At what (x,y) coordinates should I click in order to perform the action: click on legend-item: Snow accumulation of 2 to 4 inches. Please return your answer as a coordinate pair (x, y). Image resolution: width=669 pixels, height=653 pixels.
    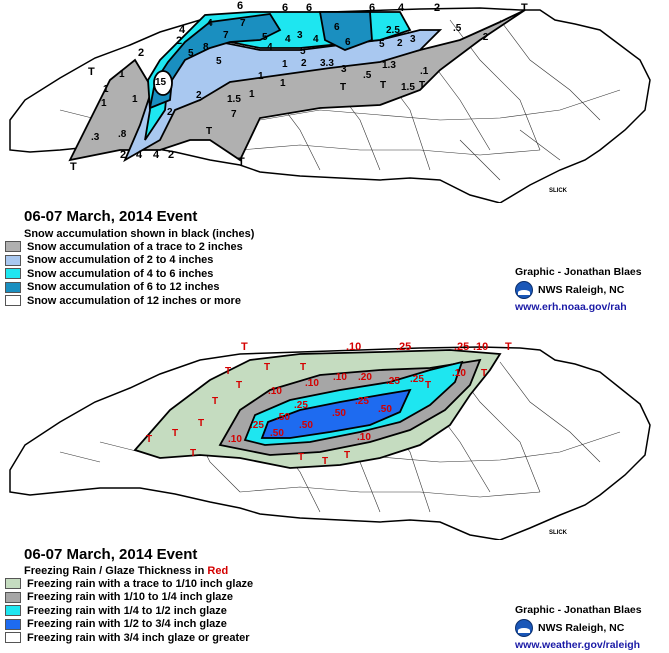
    Looking at the image, I should click on (124, 261).